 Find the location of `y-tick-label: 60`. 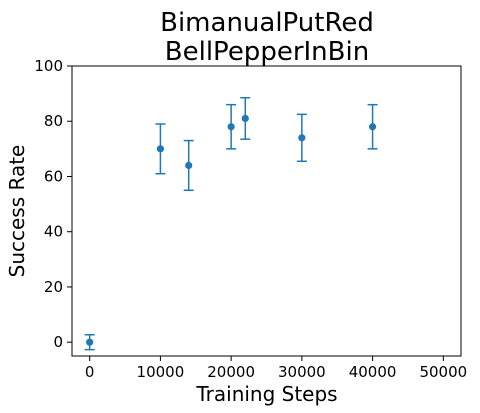

y-tick-label: 60 is located at coordinates (53, 176).